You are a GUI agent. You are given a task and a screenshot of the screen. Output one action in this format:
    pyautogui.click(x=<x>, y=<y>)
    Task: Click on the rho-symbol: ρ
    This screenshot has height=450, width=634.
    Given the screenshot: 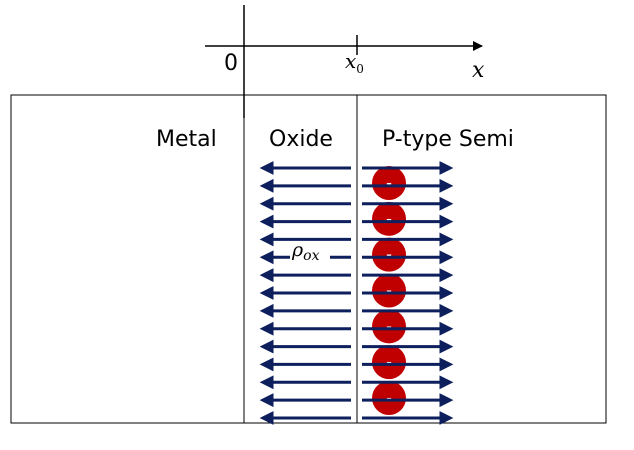 What is the action you would take?
    pyautogui.click(x=297, y=250)
    